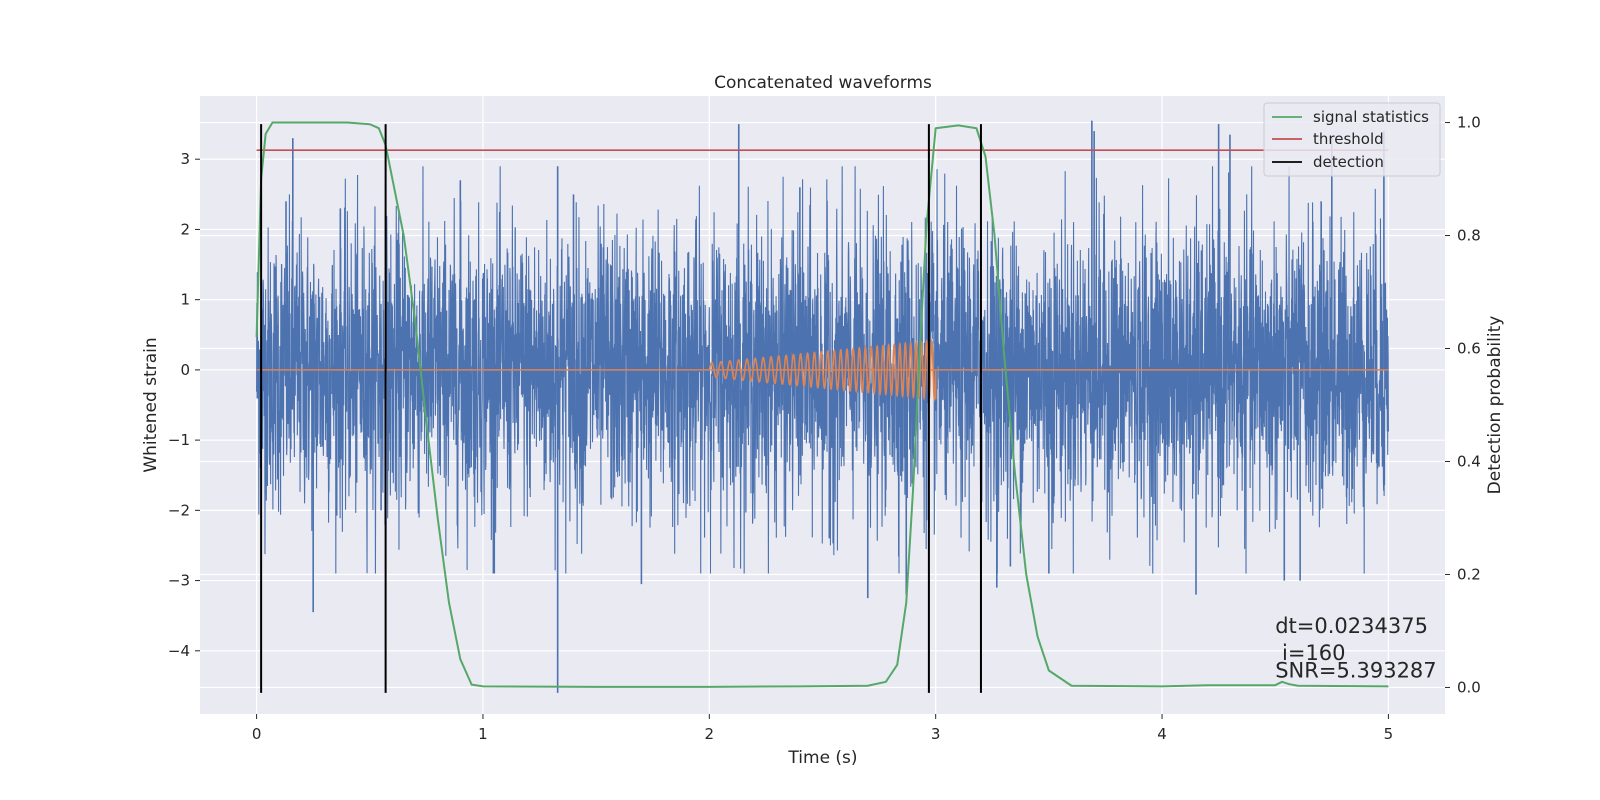 This screenshot has height=800, width=1600. Describe the element at coordinates (185, 229) in the screenshot. I see `y-tick-label: 2` at that location.